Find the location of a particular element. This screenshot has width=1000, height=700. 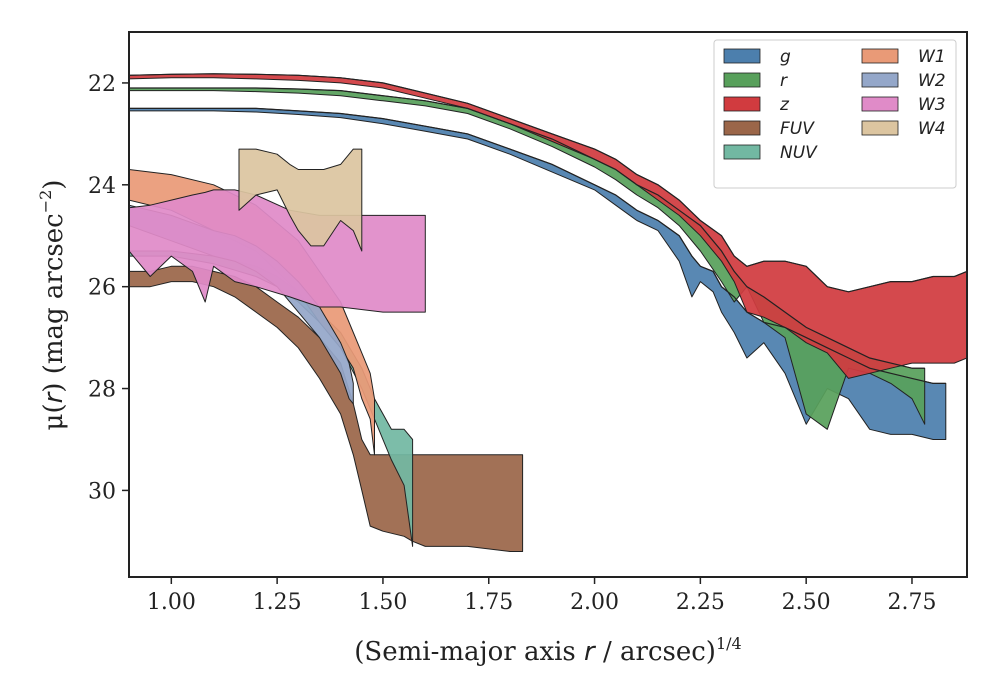

legend-swatch-w4 is located at coordinates (880, 128).